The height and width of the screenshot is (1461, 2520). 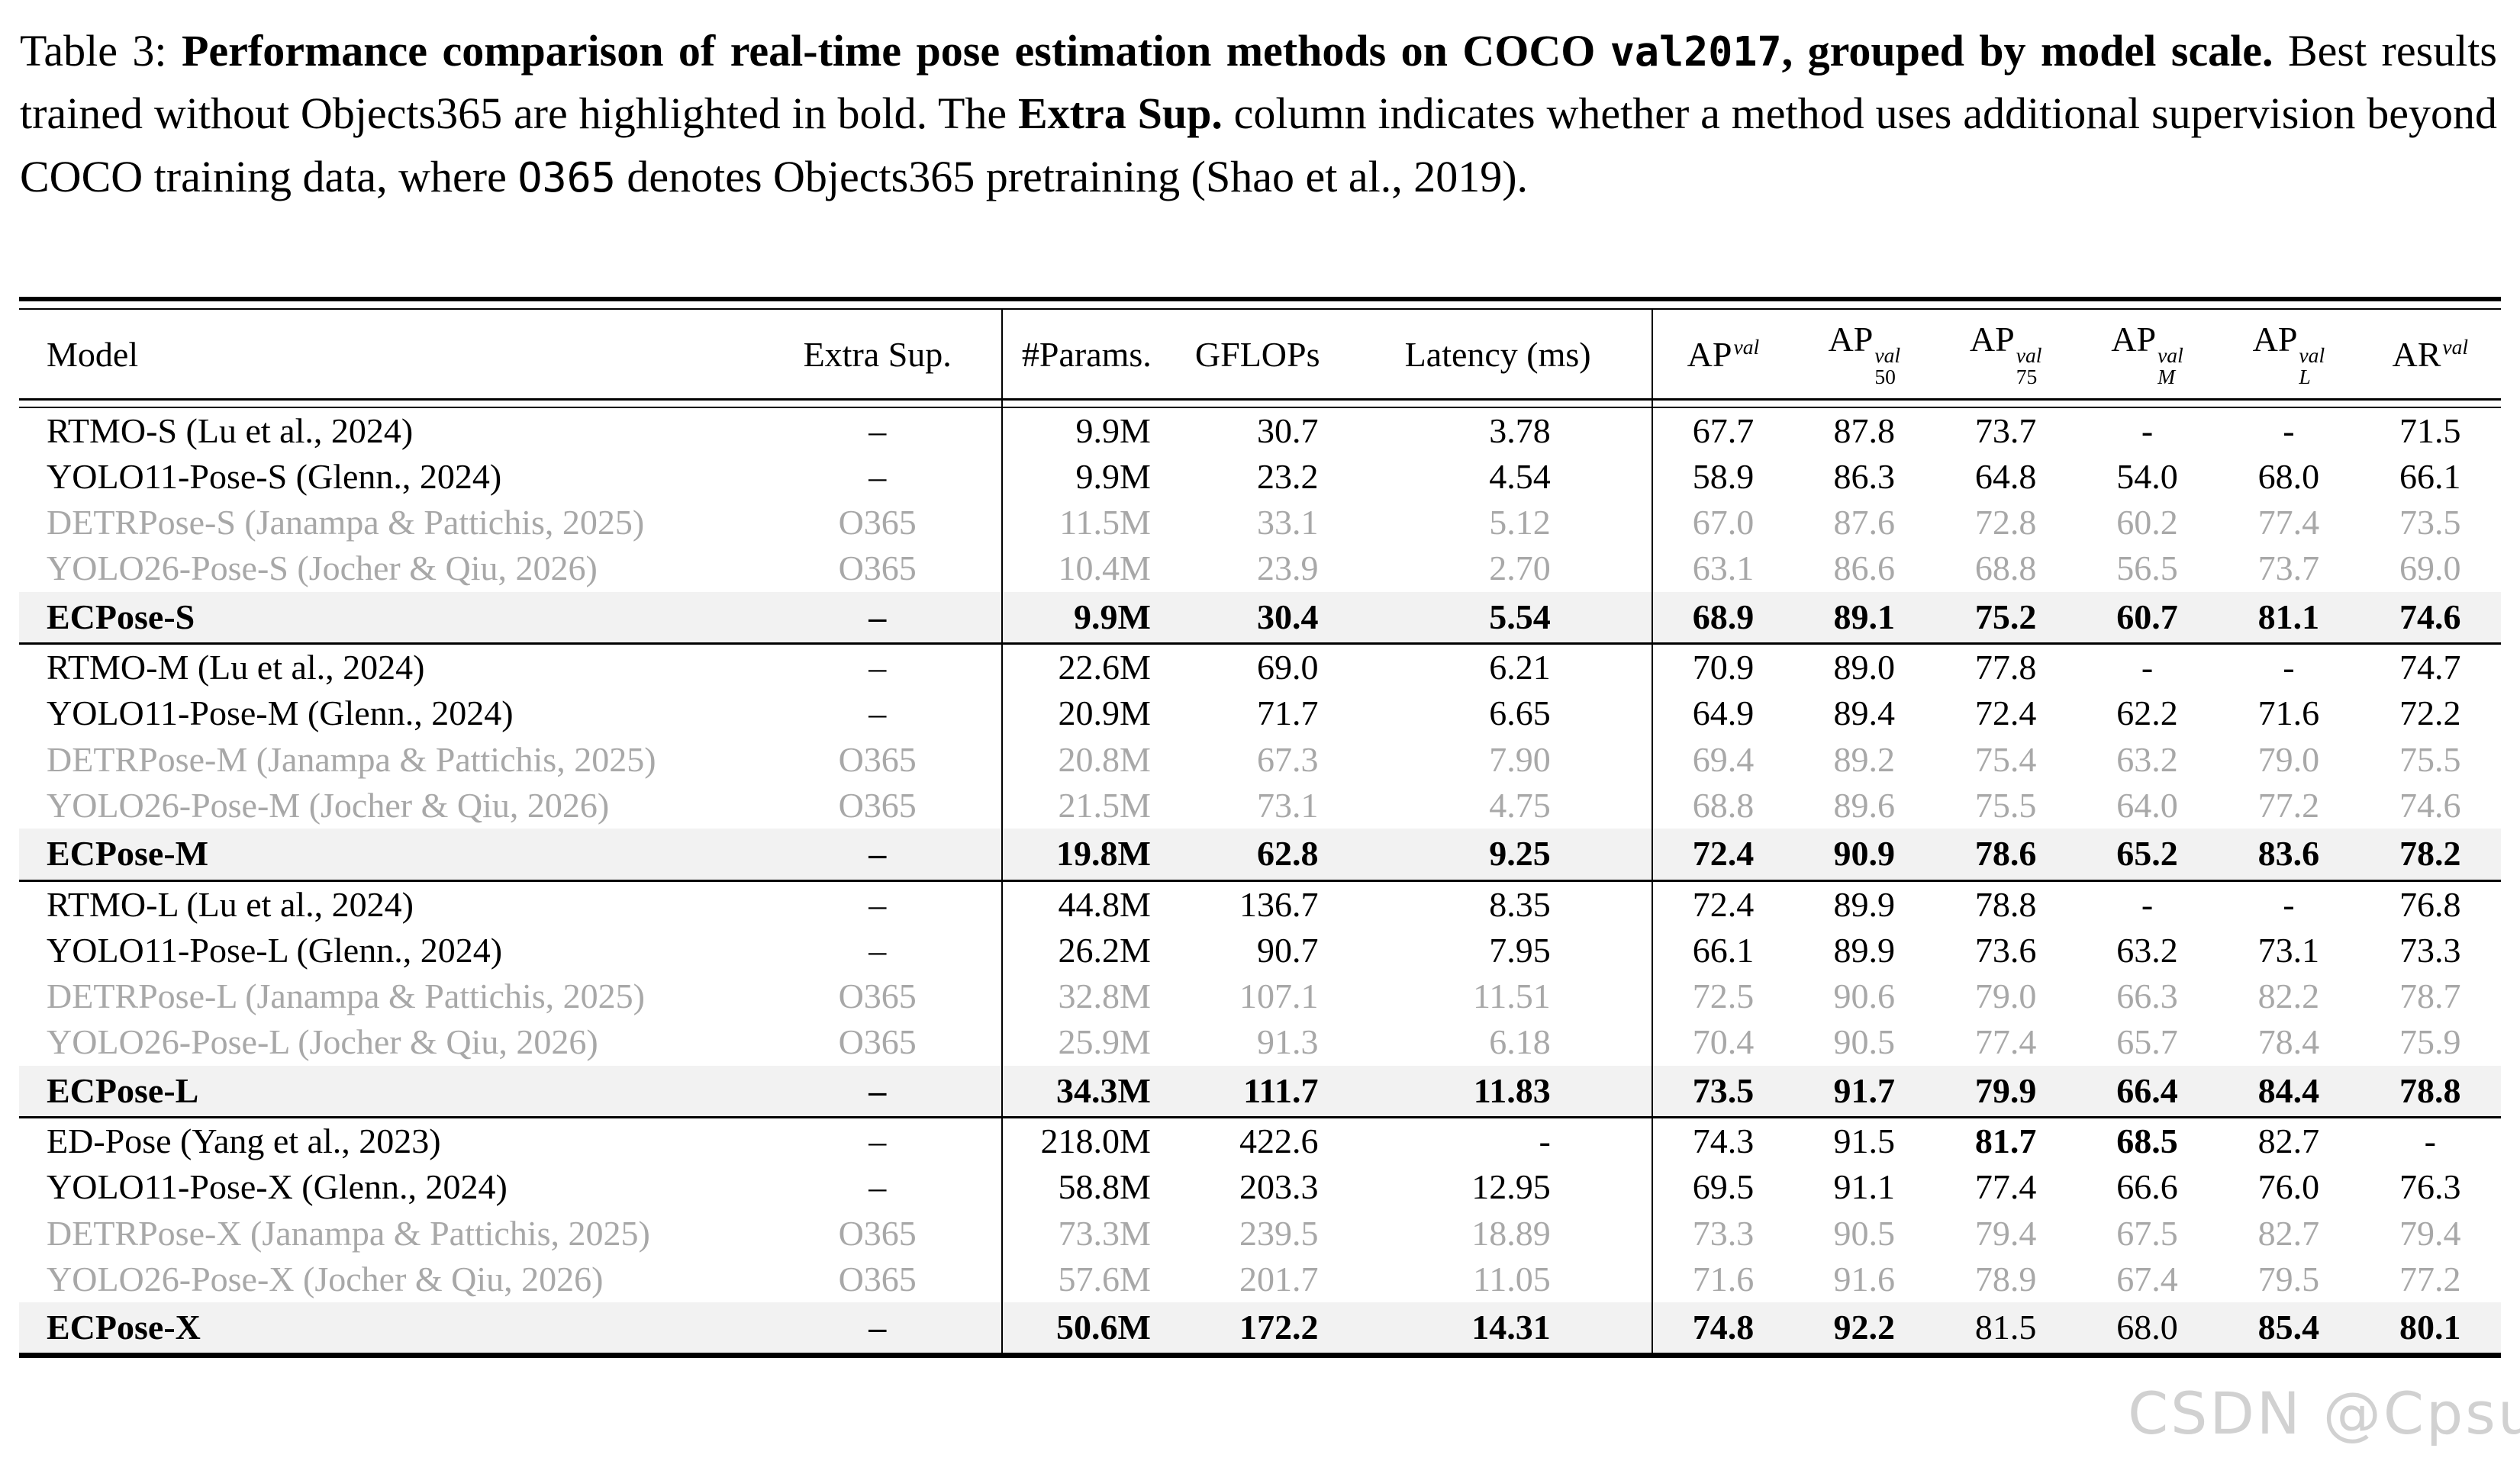 I want to click on model-cell: YOLO26-Pose-X (Jocher & Qiu, 2026), so click(x=325, y=1278).